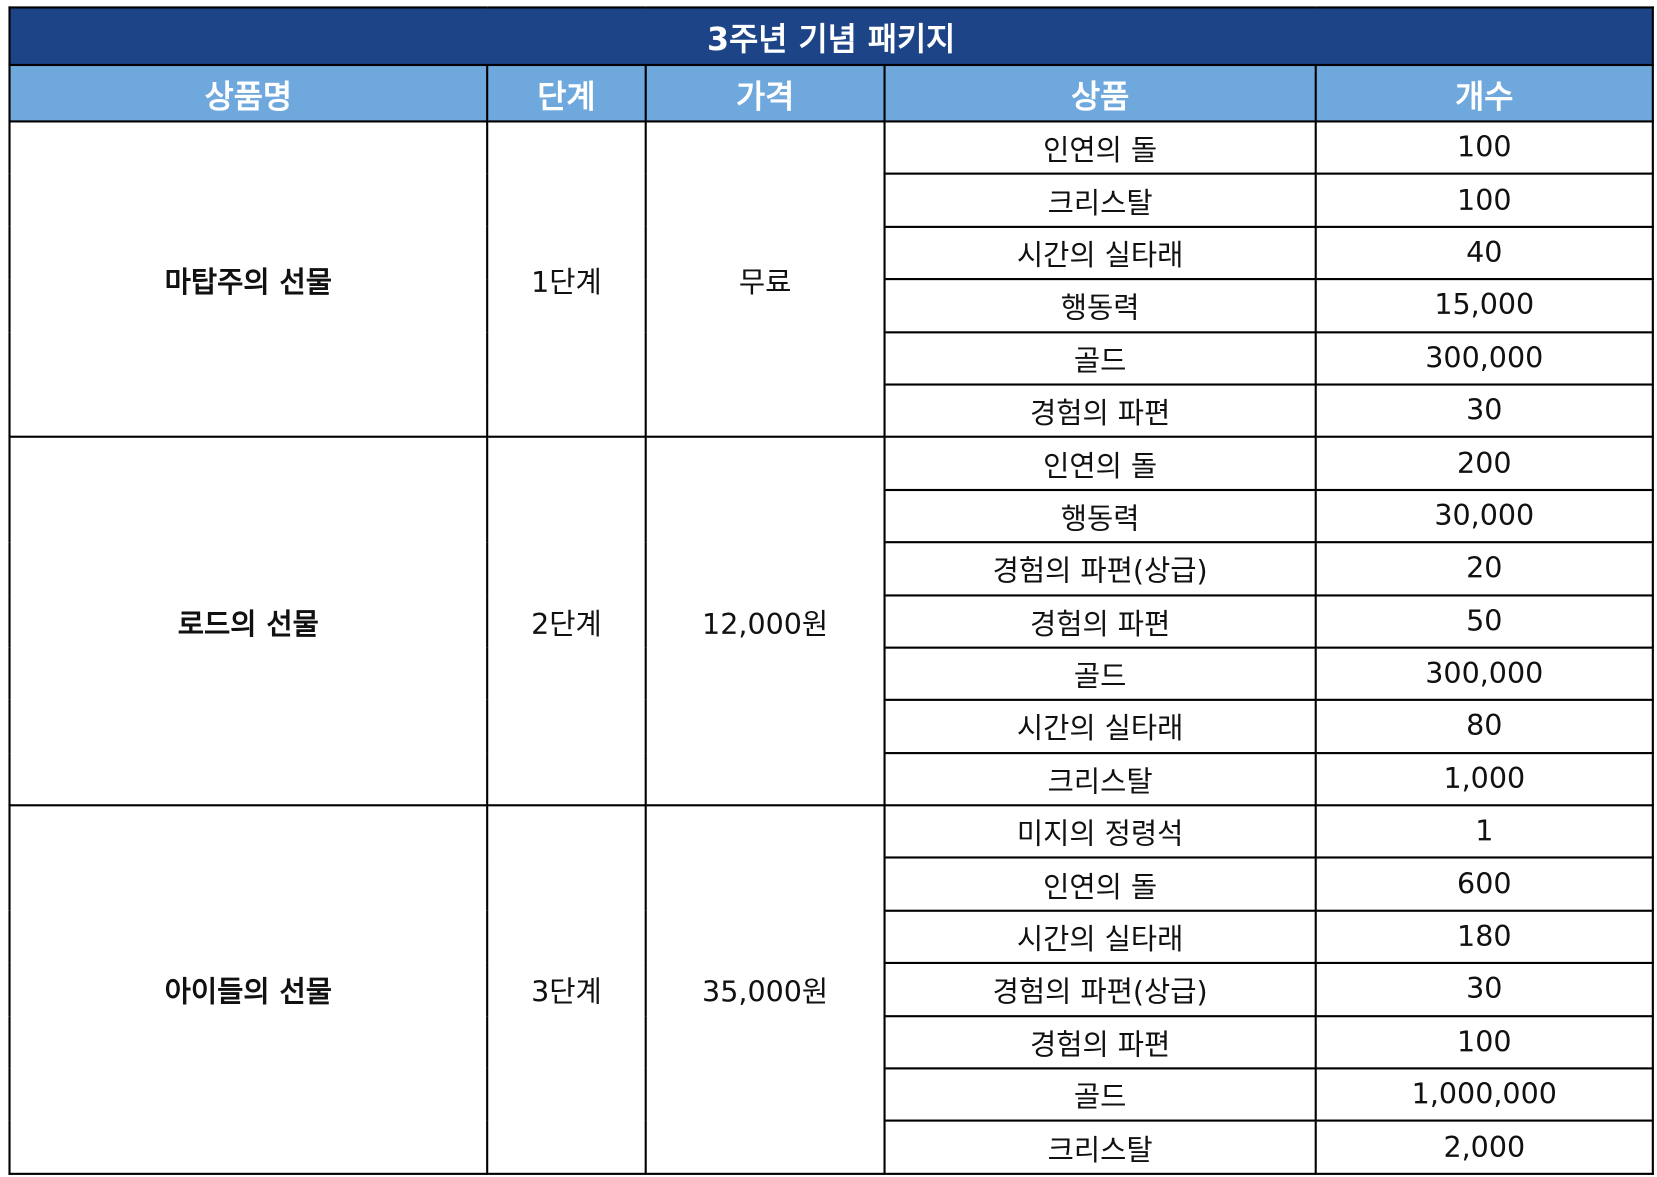 This screenshot has width=1657, height=1177. What do you see at coordinates (765, 279) in the screenshot?
I see `package-price: 무료` at bounding box center [765, 279].